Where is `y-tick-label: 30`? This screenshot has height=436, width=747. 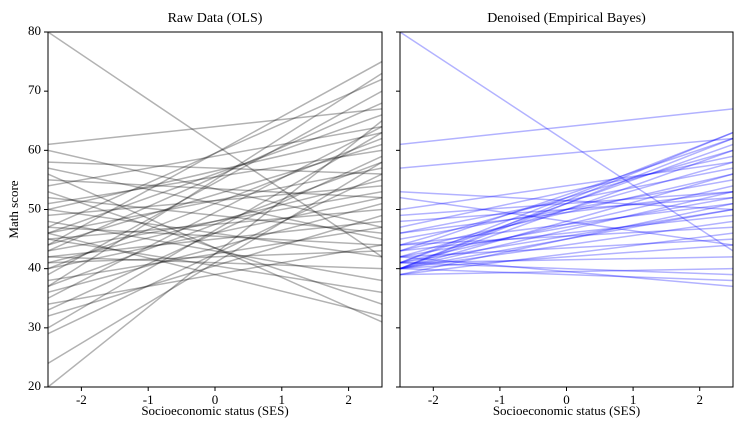 y-tick-label: 30 is located at coordinates (34, 326).